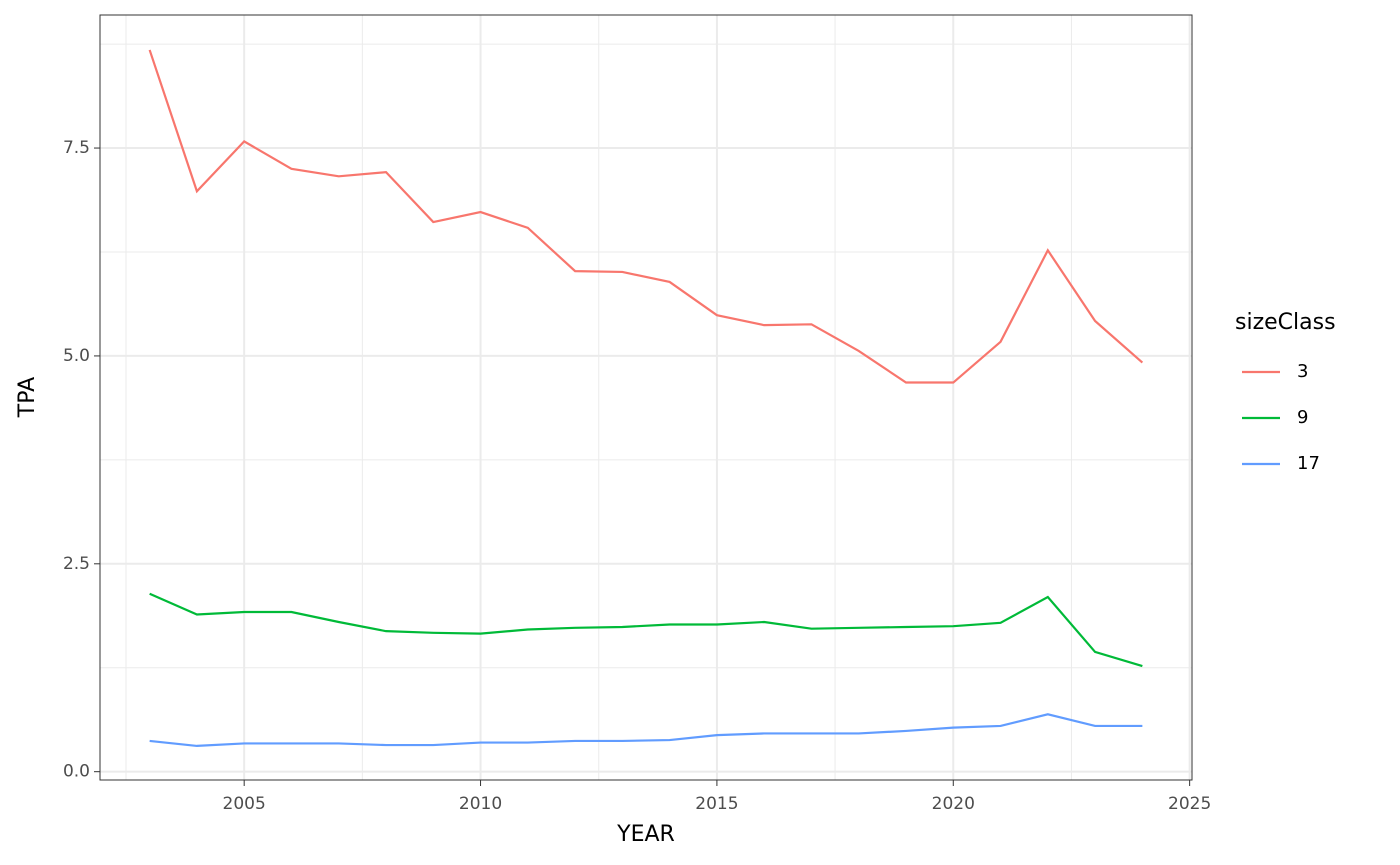  Describe the element at coordinates (76, 148) in the screenshot. I see `y-tick-label: 7.5` at that location.